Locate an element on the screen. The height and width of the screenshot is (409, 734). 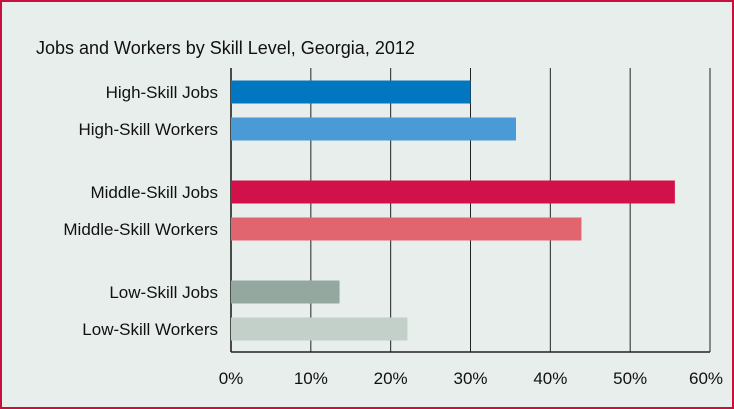
bar-low-skill-workers is located at coordinates (319, 329).